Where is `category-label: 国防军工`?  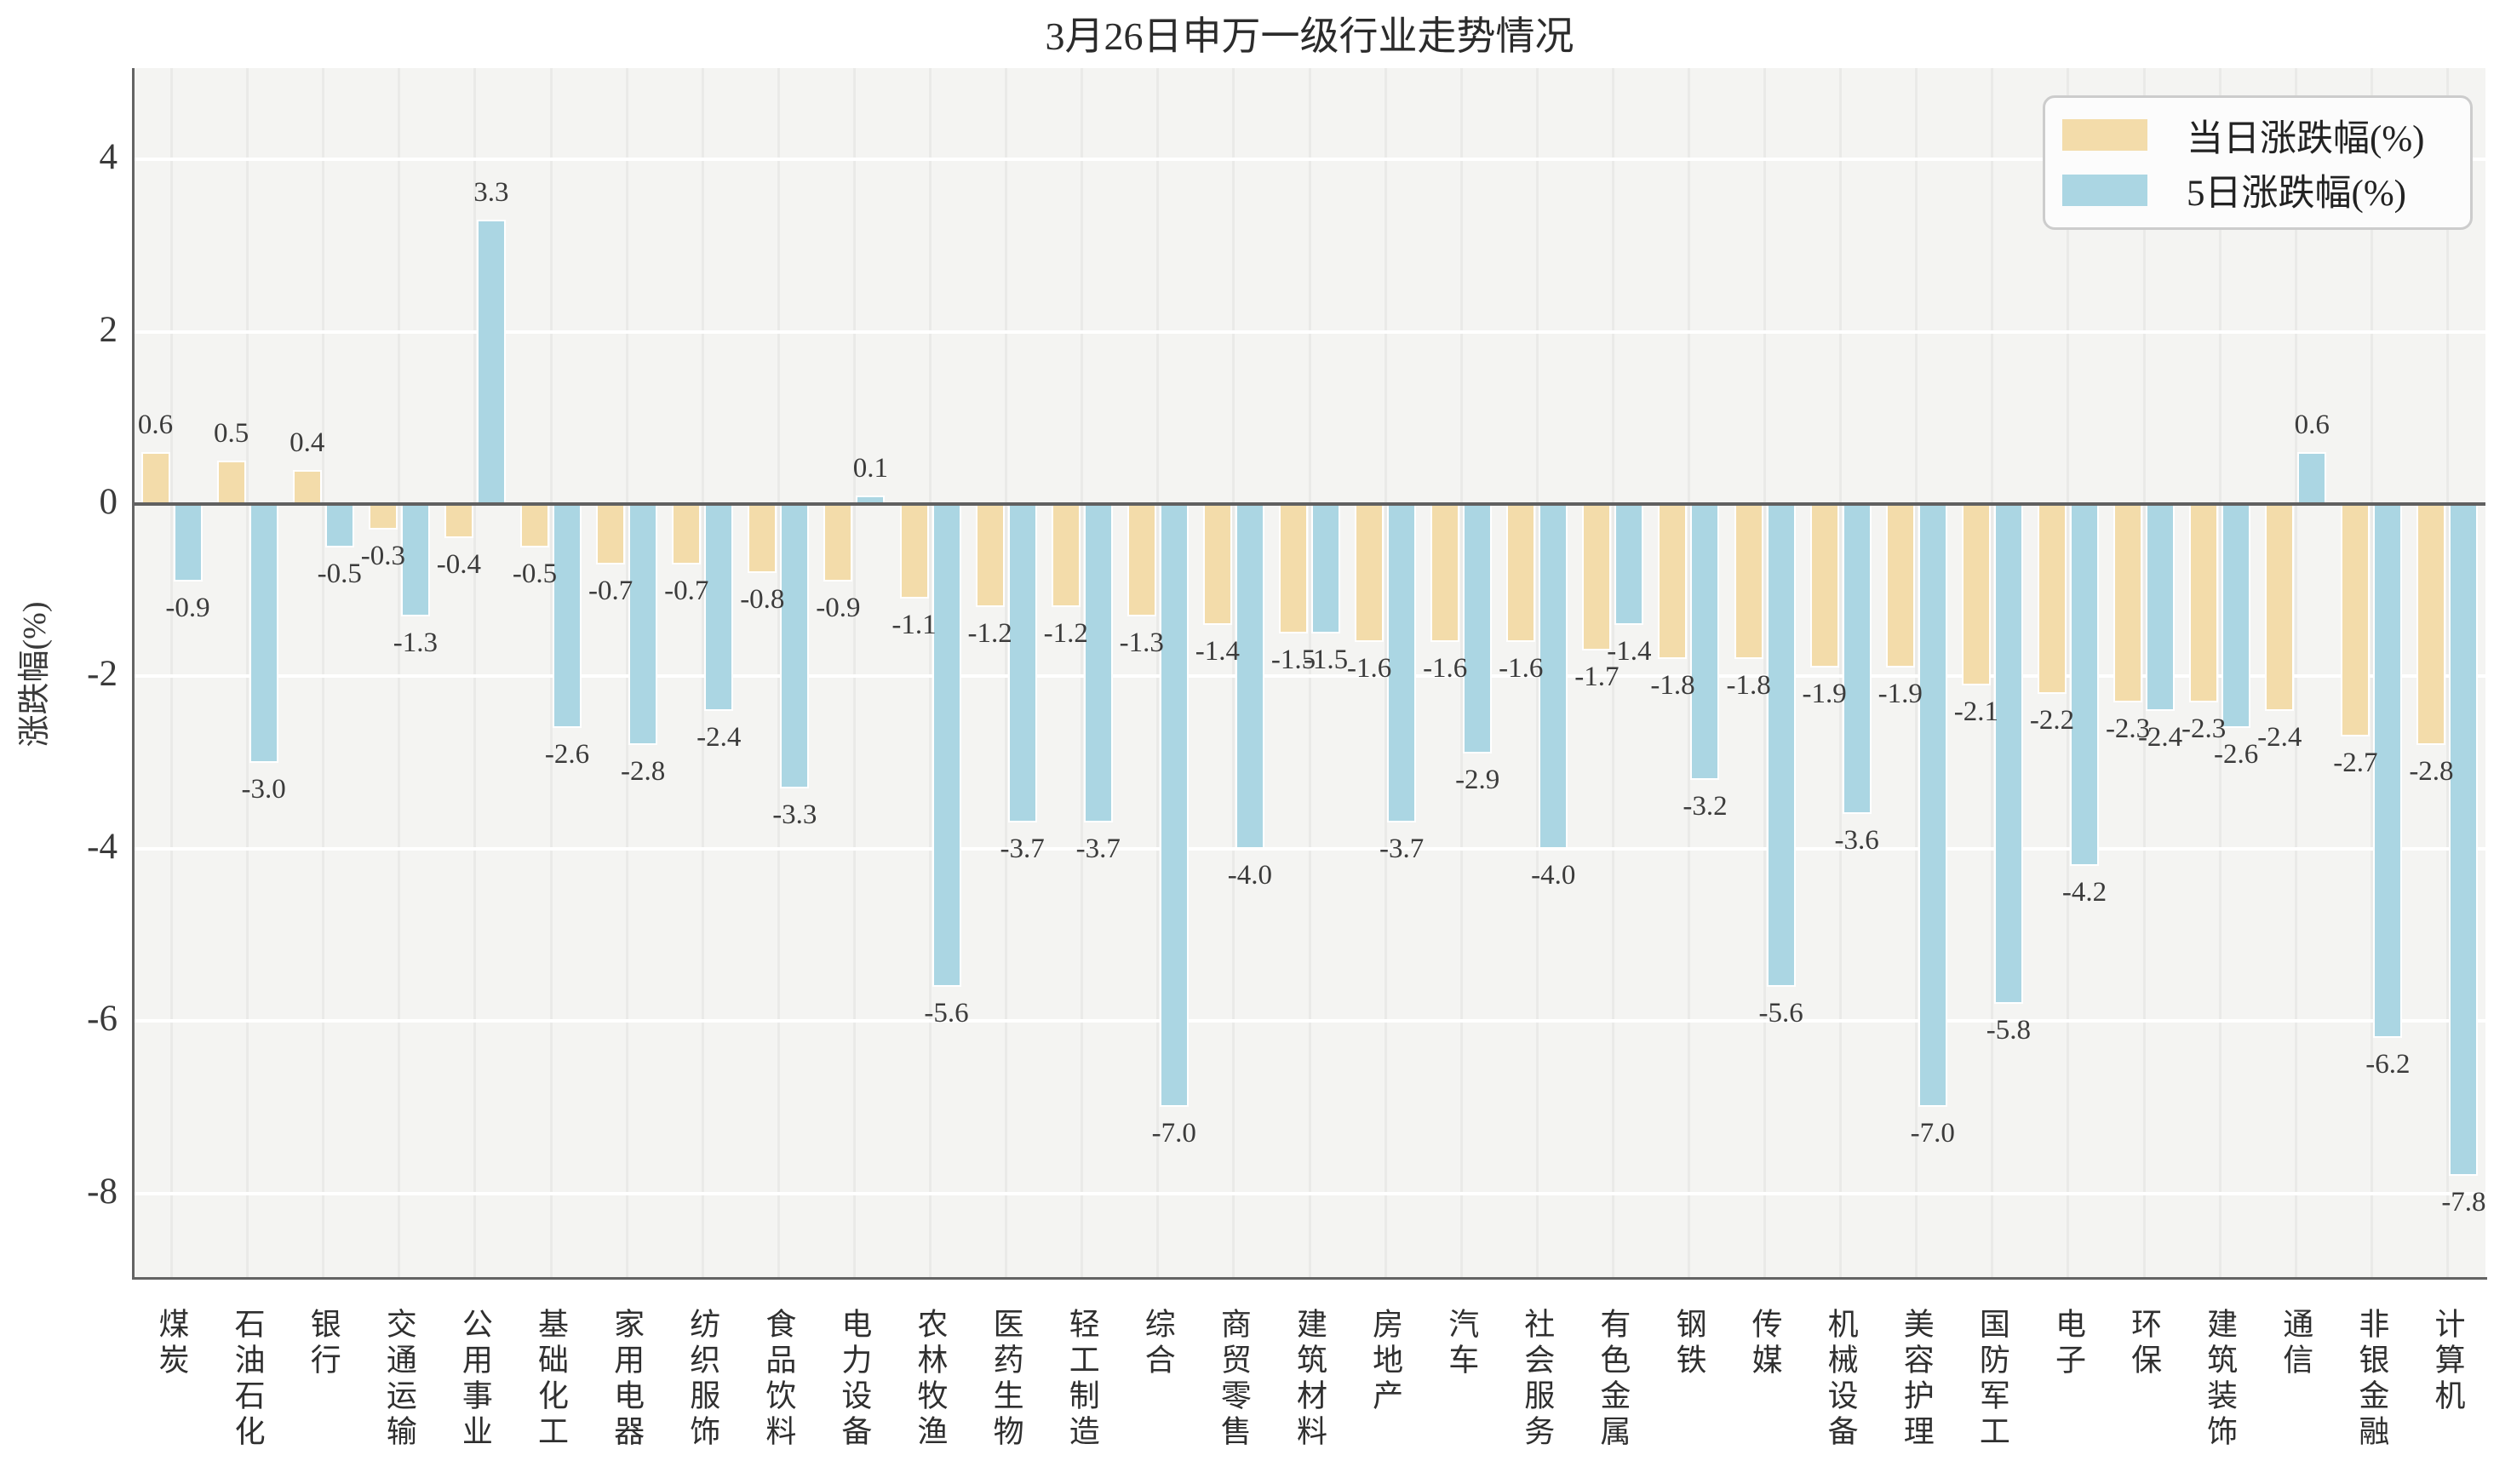 category-label: 国防军工 is located at coordinates (1992, 1379).